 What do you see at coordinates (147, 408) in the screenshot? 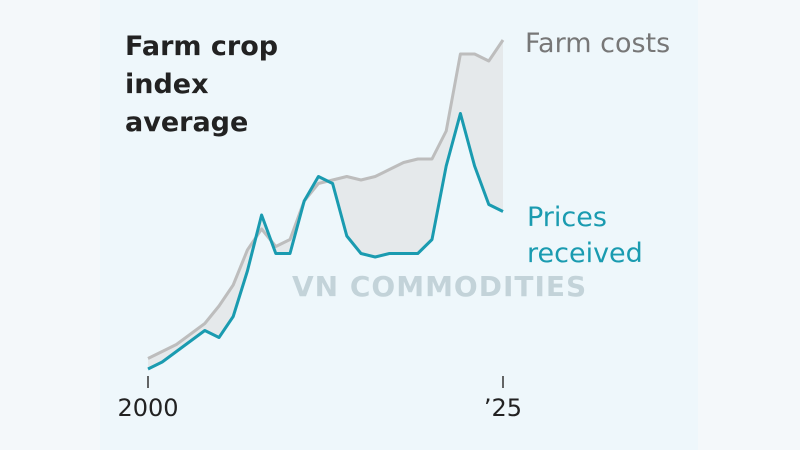
I see `x-tick-label: 2000` at bounding box center [147, 408].